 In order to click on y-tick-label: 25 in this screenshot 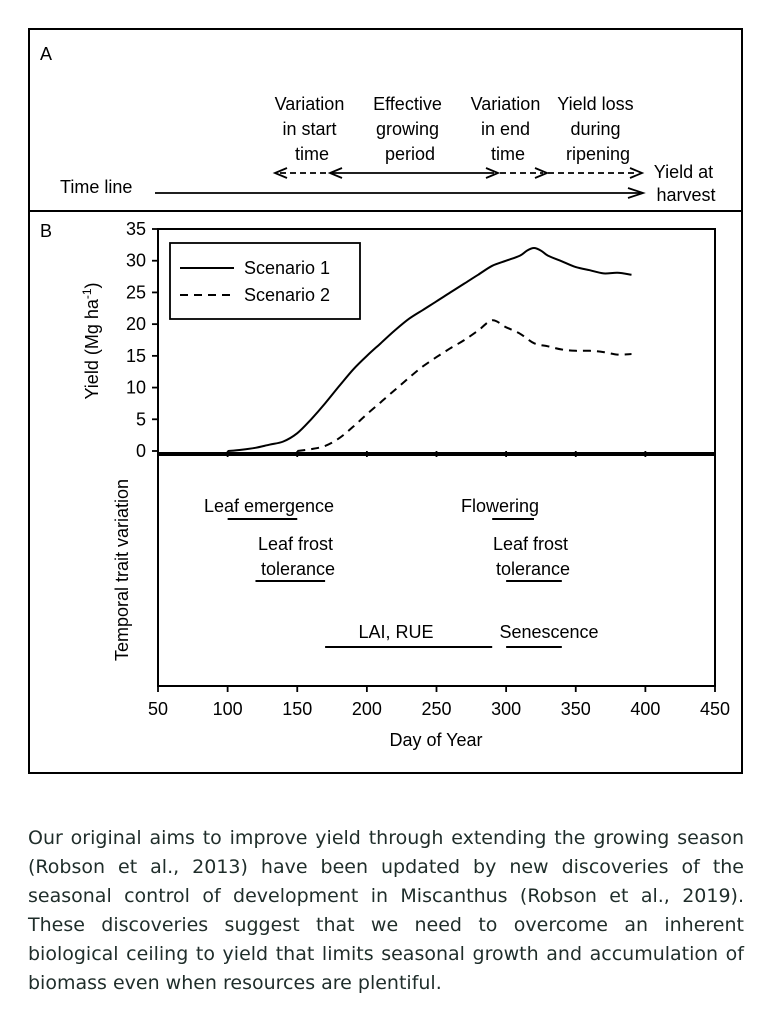, I will do `click(136, 292)`.